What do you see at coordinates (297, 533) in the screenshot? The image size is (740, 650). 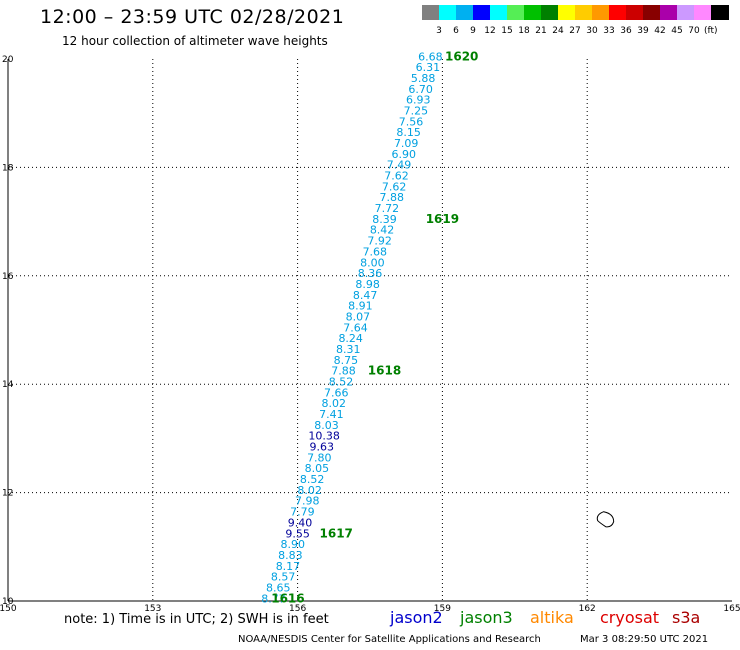 I see `swh-value-label: 9.55` at bounding box center [297, 533].